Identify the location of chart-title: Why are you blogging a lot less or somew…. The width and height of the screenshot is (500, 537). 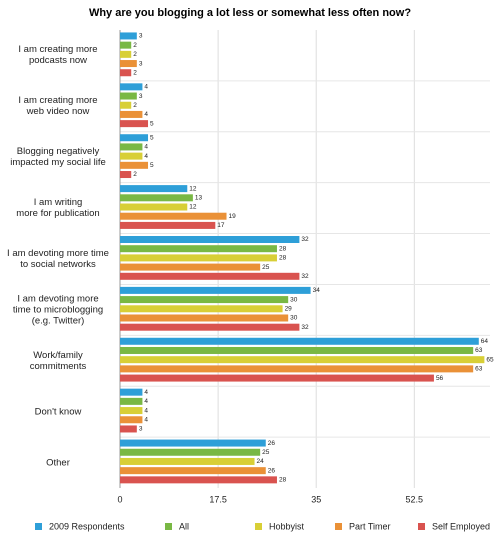
(250, 13).